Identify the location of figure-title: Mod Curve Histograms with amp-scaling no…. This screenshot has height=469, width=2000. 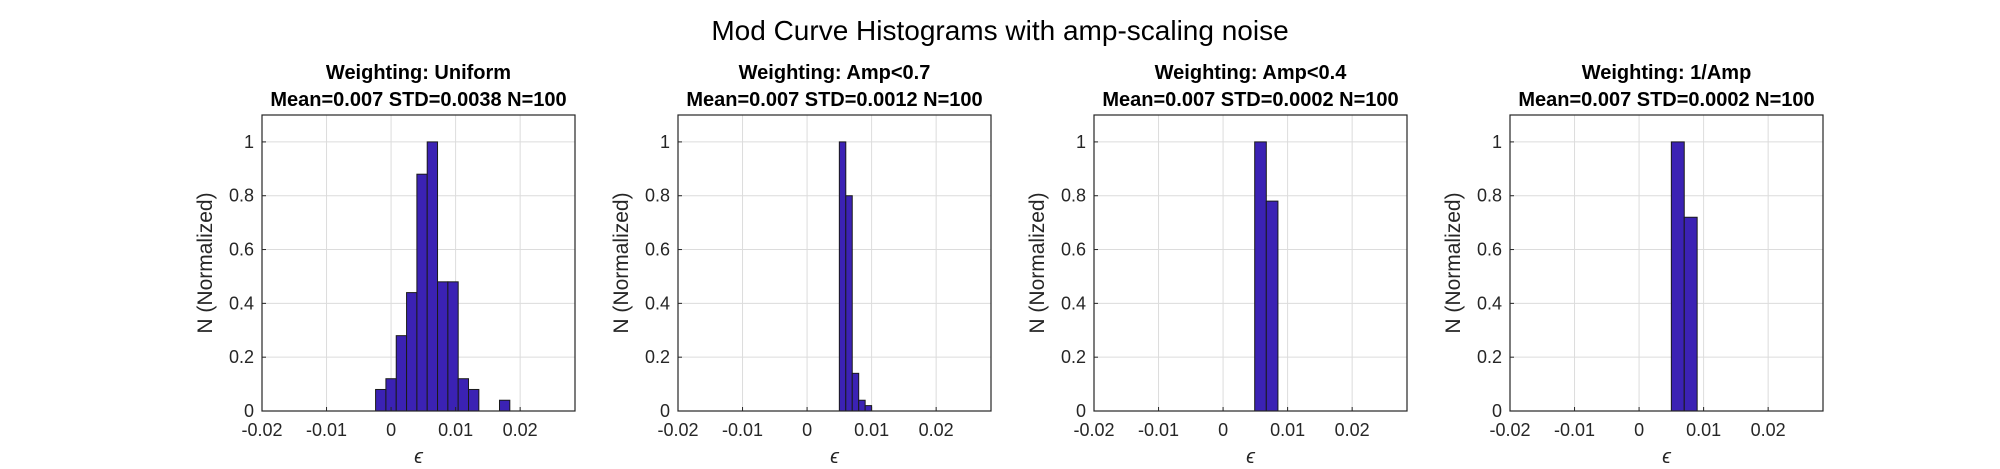
(999, 30).